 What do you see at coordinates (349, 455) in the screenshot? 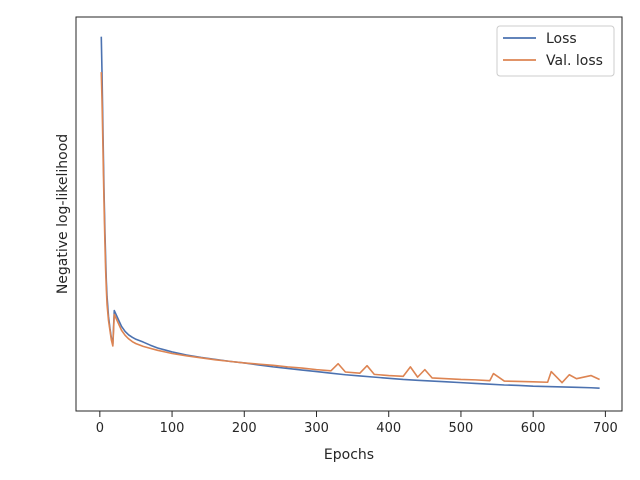
I see `x-axis-label: Epochs` at bounding box center [349, 455].